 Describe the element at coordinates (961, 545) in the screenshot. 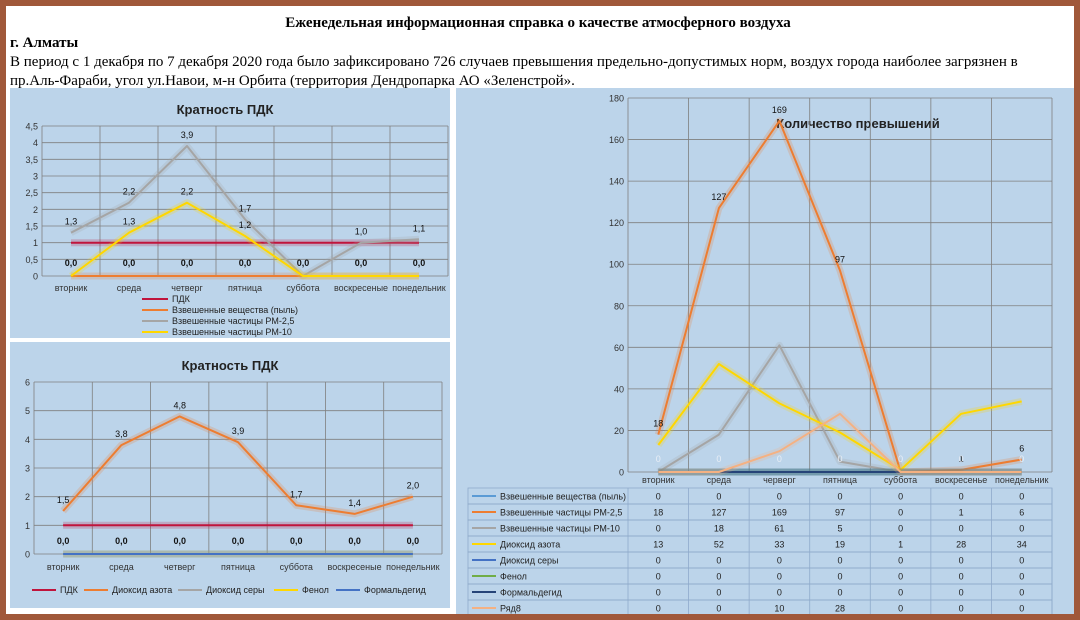

I see `table-cell: 28` at that location.